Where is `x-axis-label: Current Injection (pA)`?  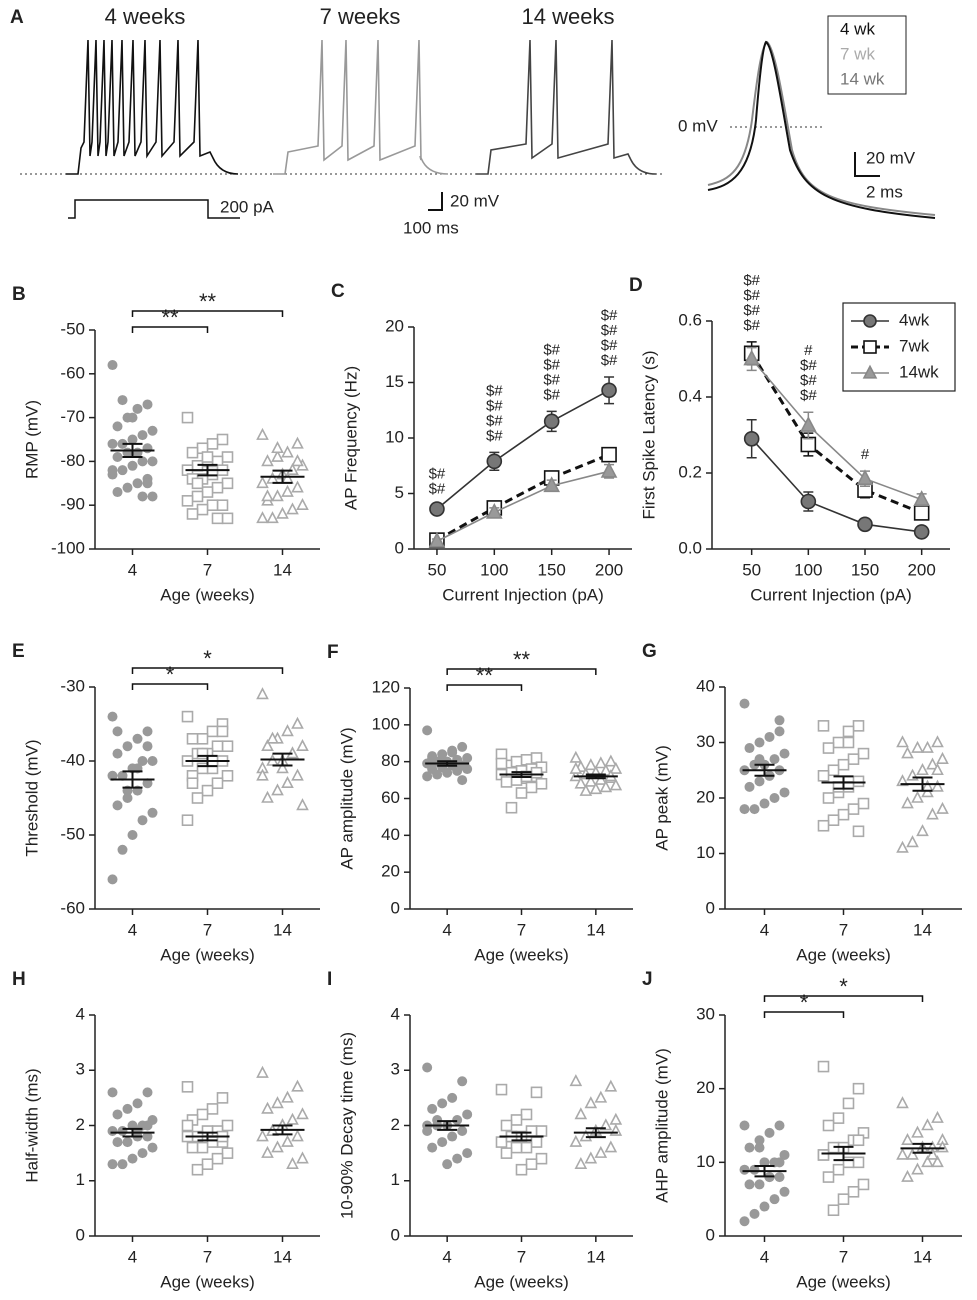 x-axis-label: Current Injection (pA) is located at coordinates (523, 594).